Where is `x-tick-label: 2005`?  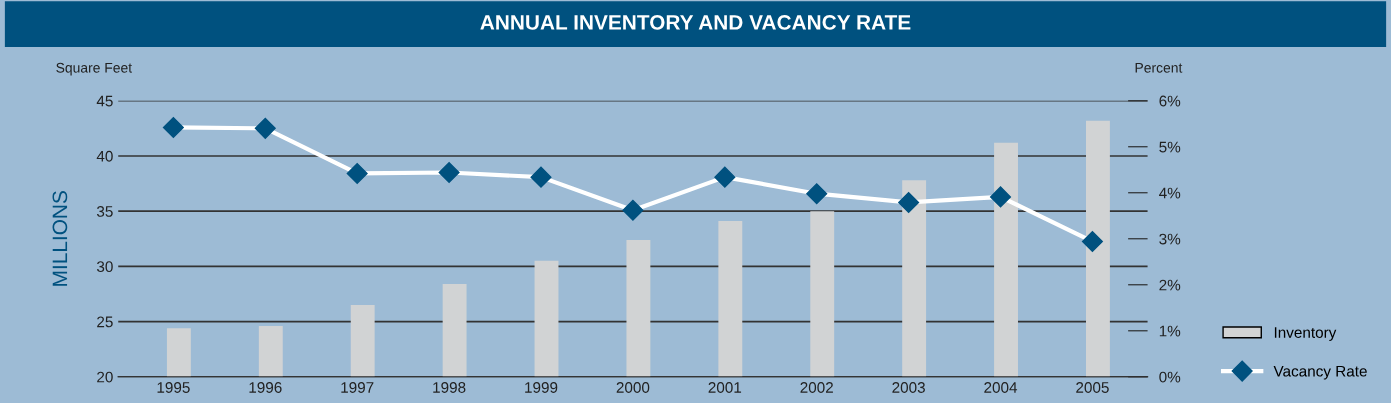
x-tick-label: 2005 is located at coordinates (1092, 387).